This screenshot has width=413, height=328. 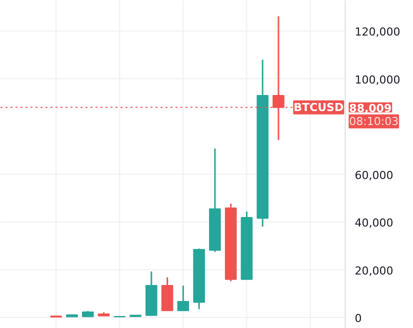 What do you see at coordinates (358, 319) in the screenshot?
I see `y-tick-label: 0` at bounding box center [358, 319].